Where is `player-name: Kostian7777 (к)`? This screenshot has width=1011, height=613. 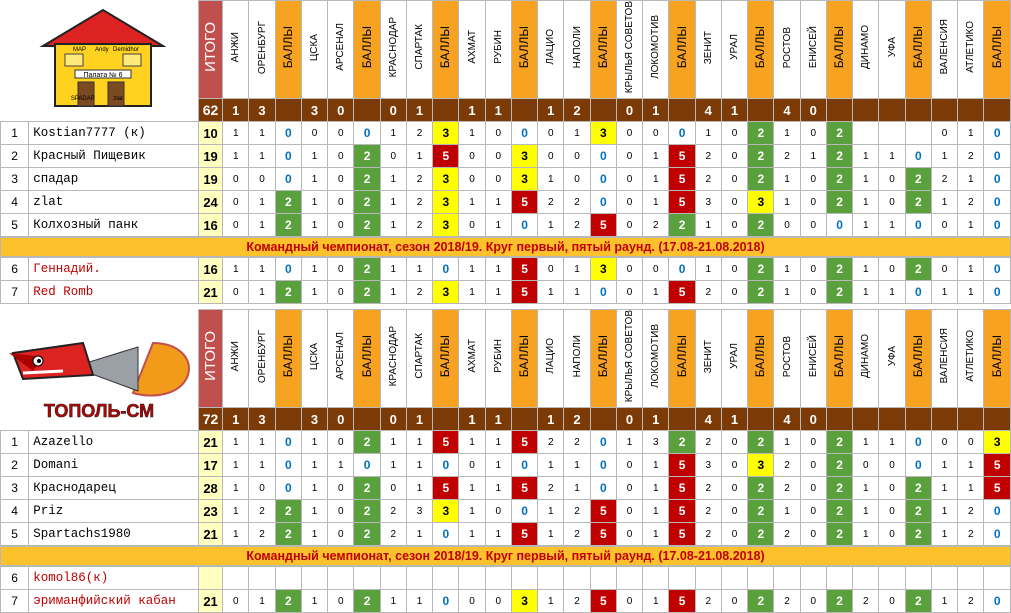
player-name: Kostian7777 (к) is located at coordinates (113, 133).